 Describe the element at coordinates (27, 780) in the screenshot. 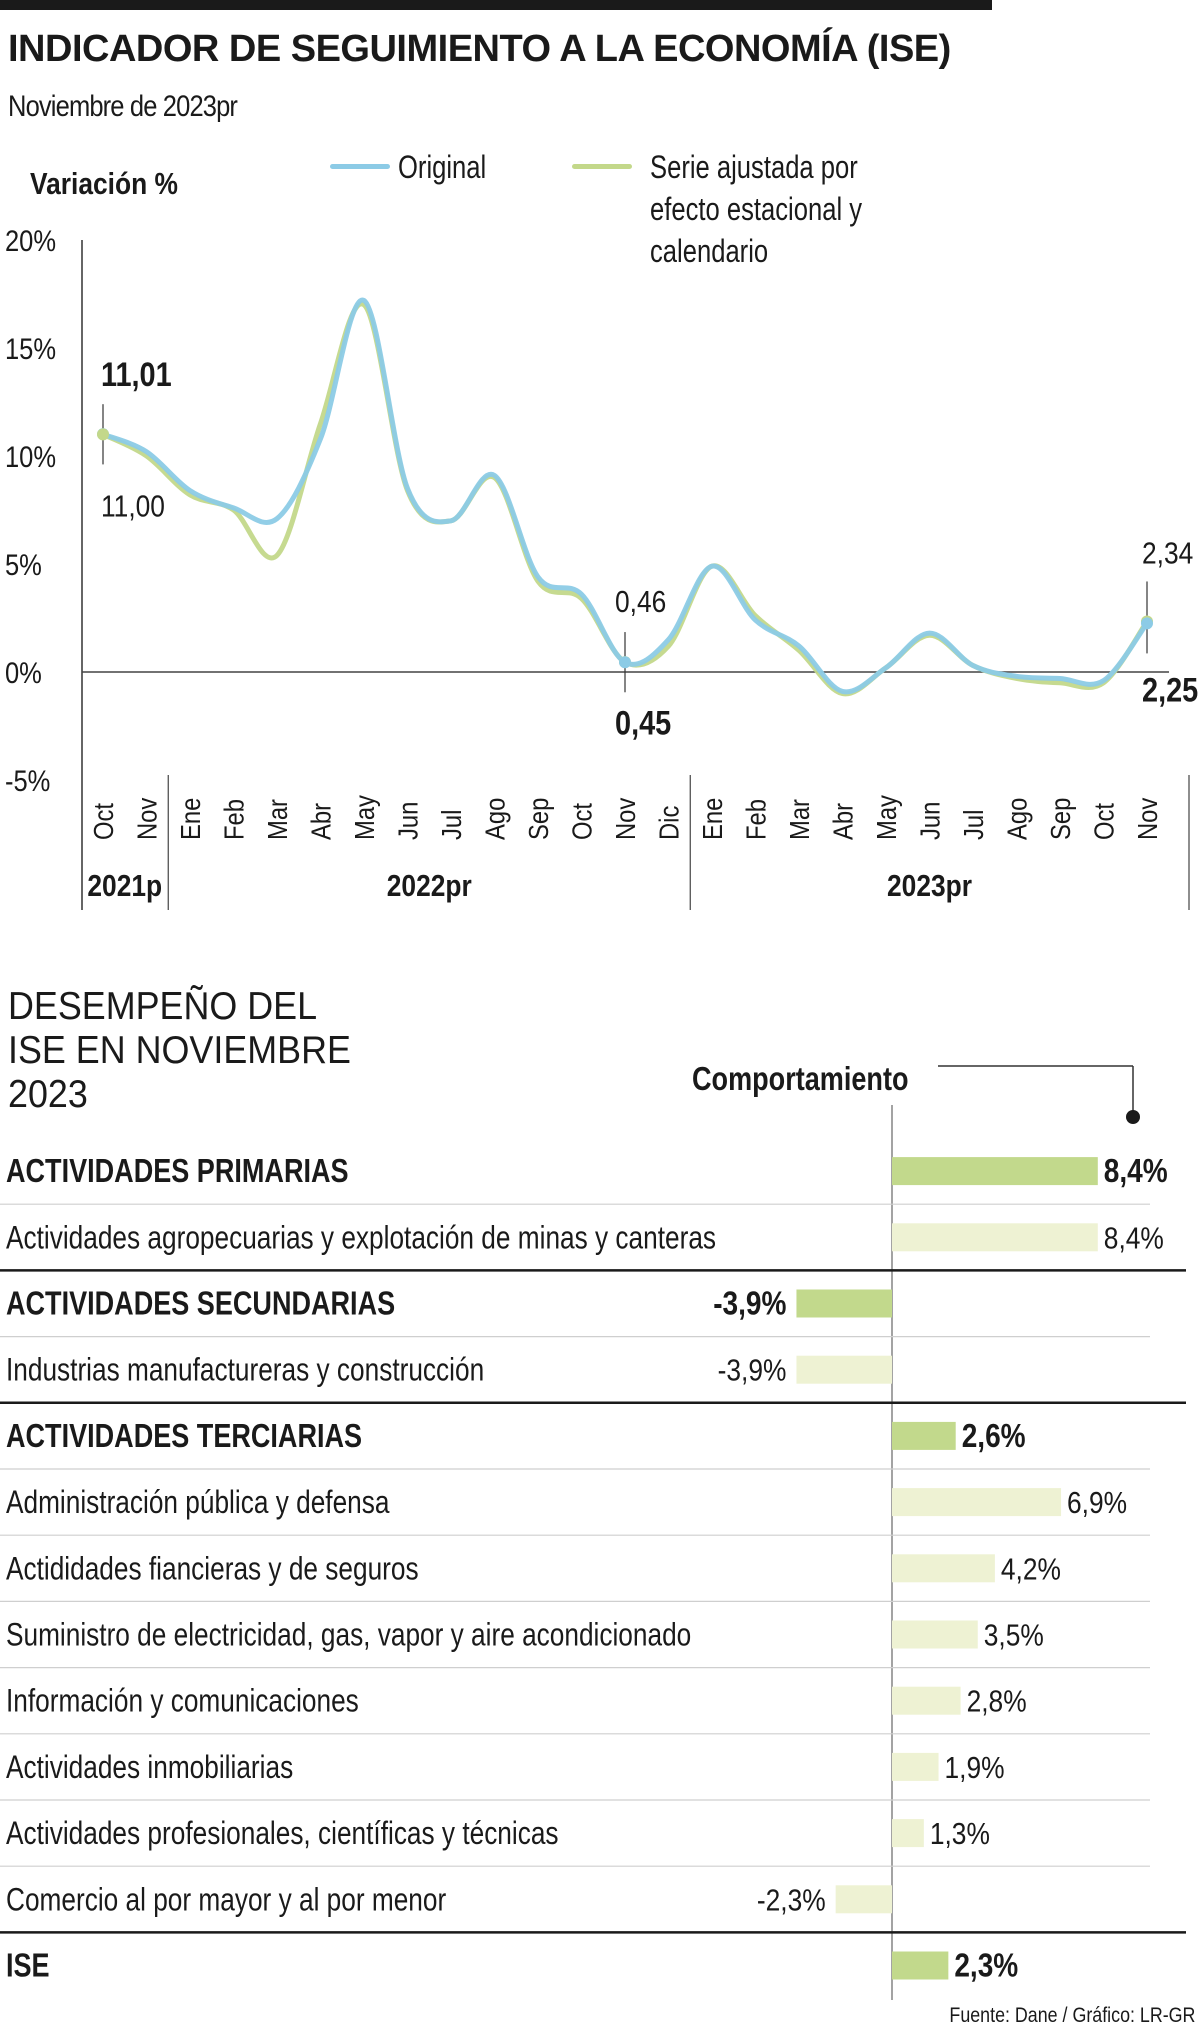

I see `y-tick-label: -5%` at that location.